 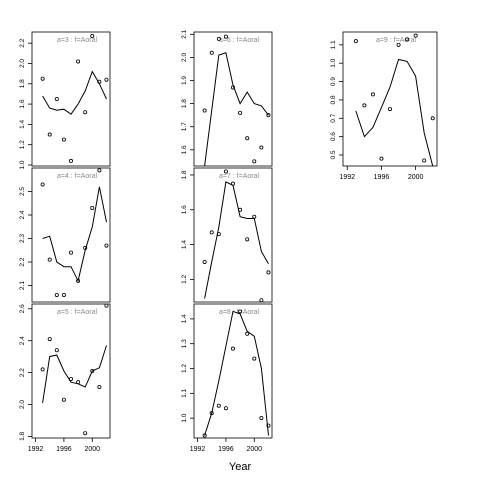 What do you see at coordinates (184, 80) in the screenshot?
I see `y-tick-label: 1.9` at bounding box center [184, 80].